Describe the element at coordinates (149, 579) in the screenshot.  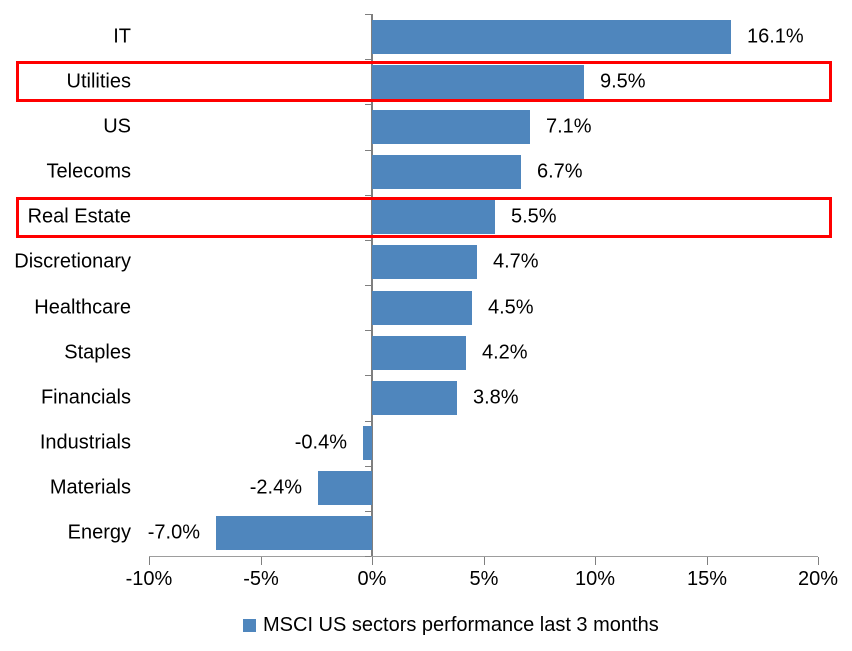
I see `x-axis-tick-label: -10%` at that location.